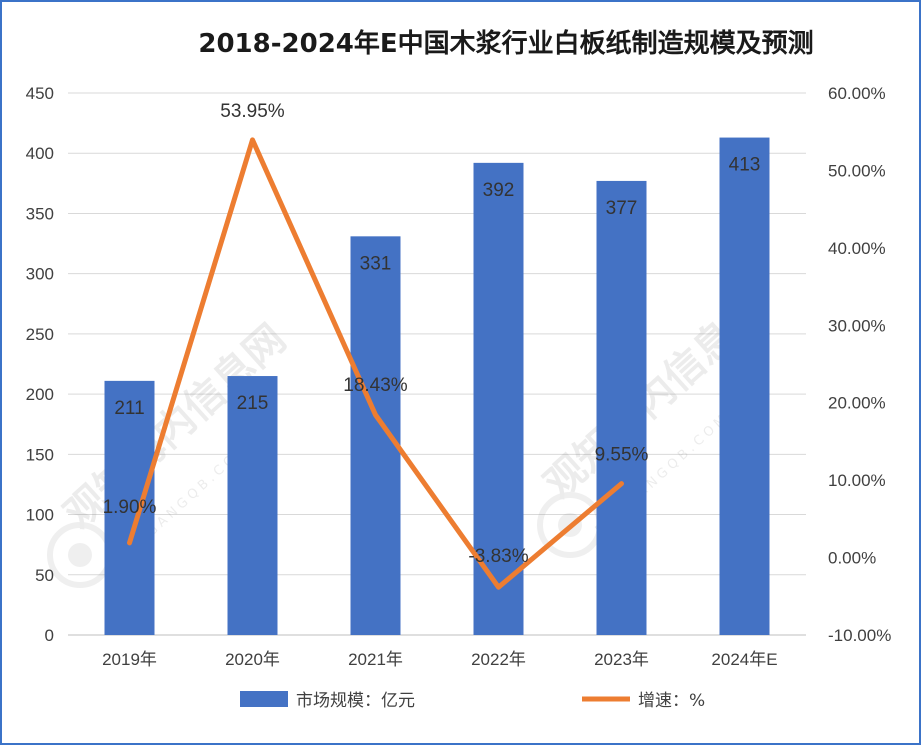 Image resolution: width=921 pixels, height=745 pixels. I want to click on x-tick-label: 2020年, so click(252, 659).